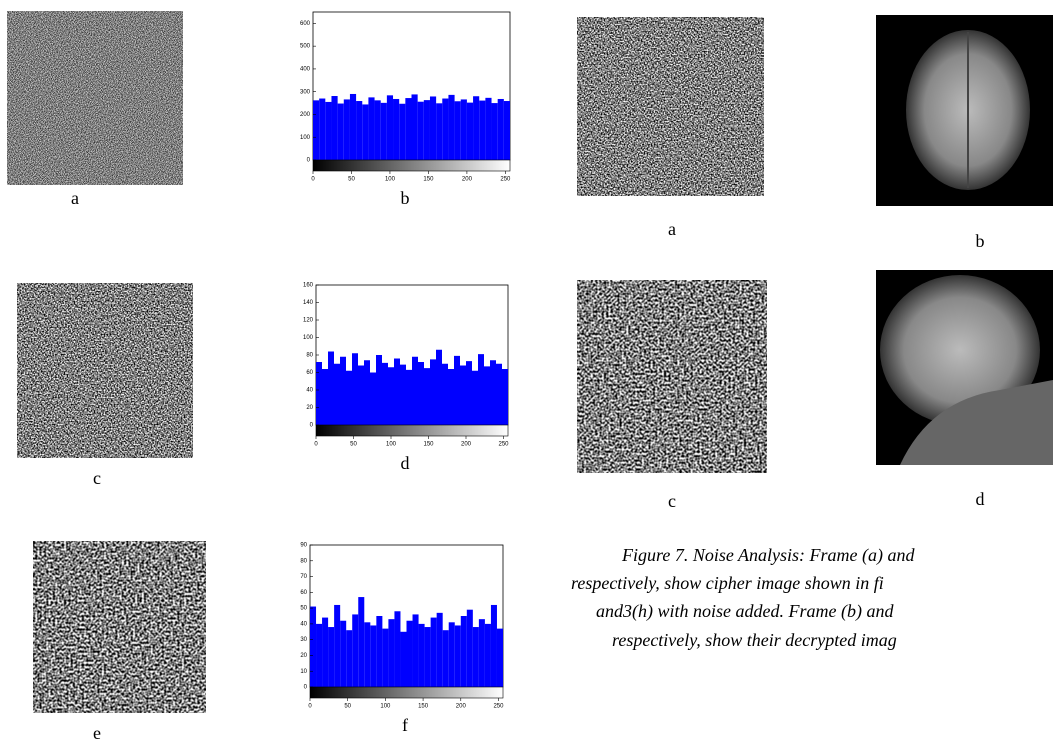 Image resolution: width=1053 pixels, height=747 pixels. Describe the element at coordinates (405, 725) in the screenshot. I see `panel-label: f` at that location.